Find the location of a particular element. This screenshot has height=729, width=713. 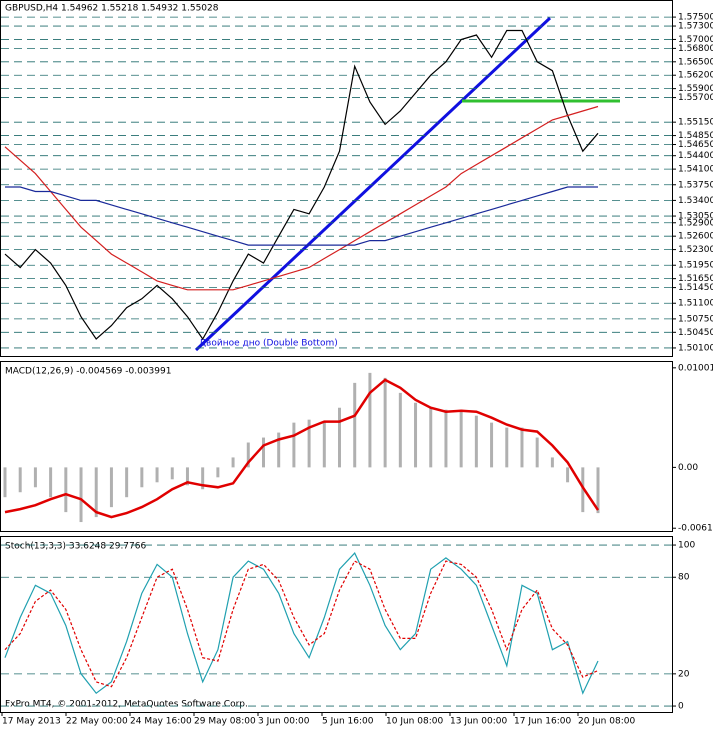

y-tick-label: 1.50450 is located at coordinates (695, 333).